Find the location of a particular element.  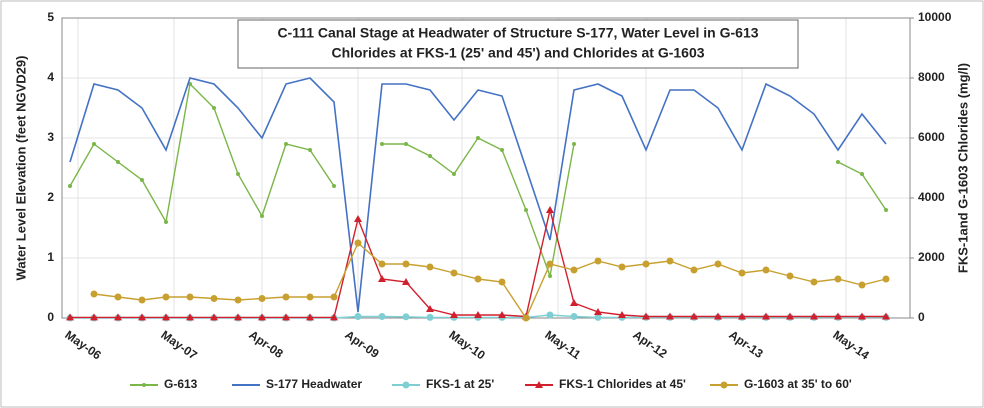

legend-label: FKS-1 Chlorides at 45' is located at coordinates (622, 384).